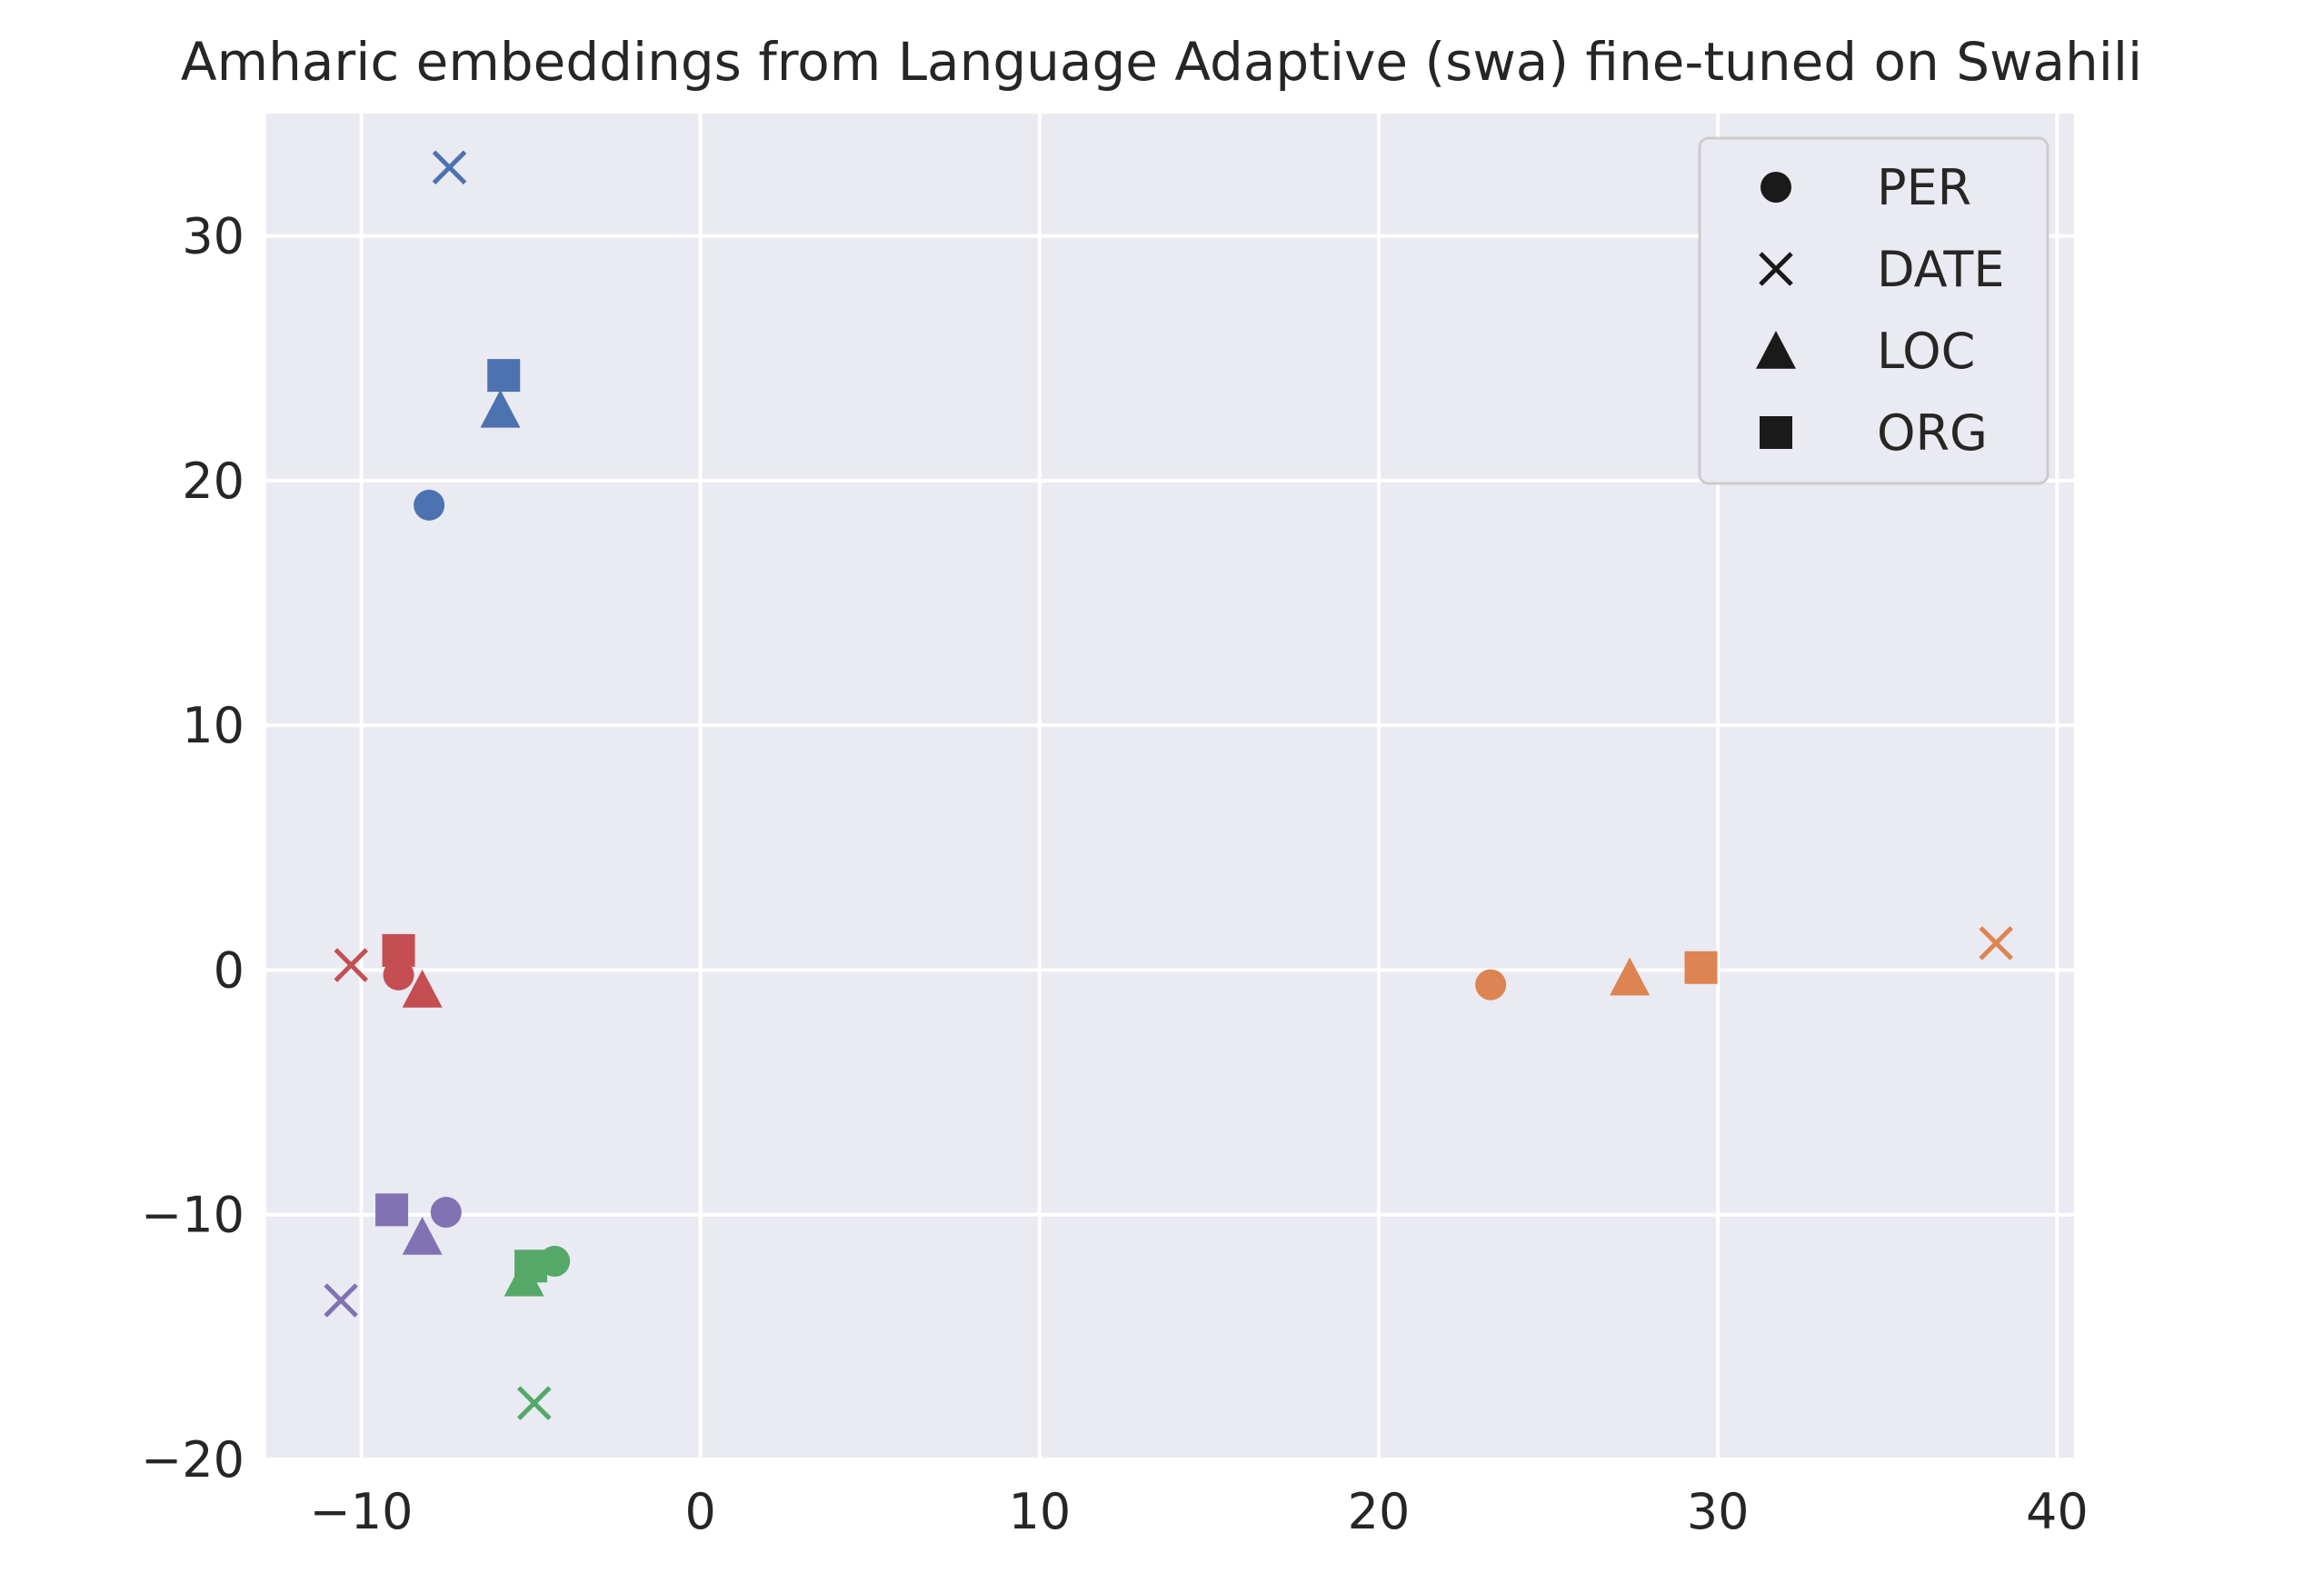  I want to click on y-tick-label: 20, so click(213, 481).